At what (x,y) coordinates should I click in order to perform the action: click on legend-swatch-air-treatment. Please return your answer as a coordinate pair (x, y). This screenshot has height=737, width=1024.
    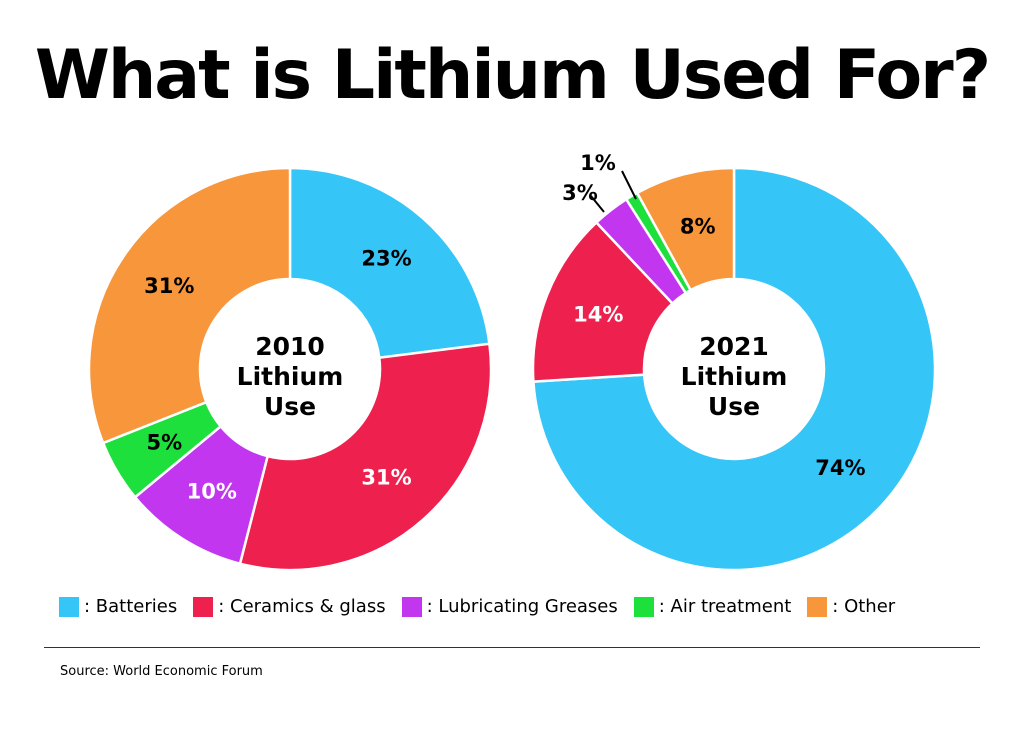
    Looking at the image, I should click on (643, 606).